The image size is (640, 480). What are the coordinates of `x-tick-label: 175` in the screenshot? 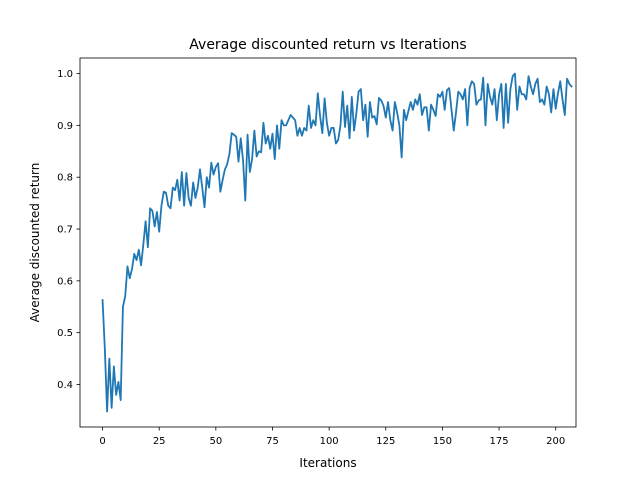 It's located at (499, 441).